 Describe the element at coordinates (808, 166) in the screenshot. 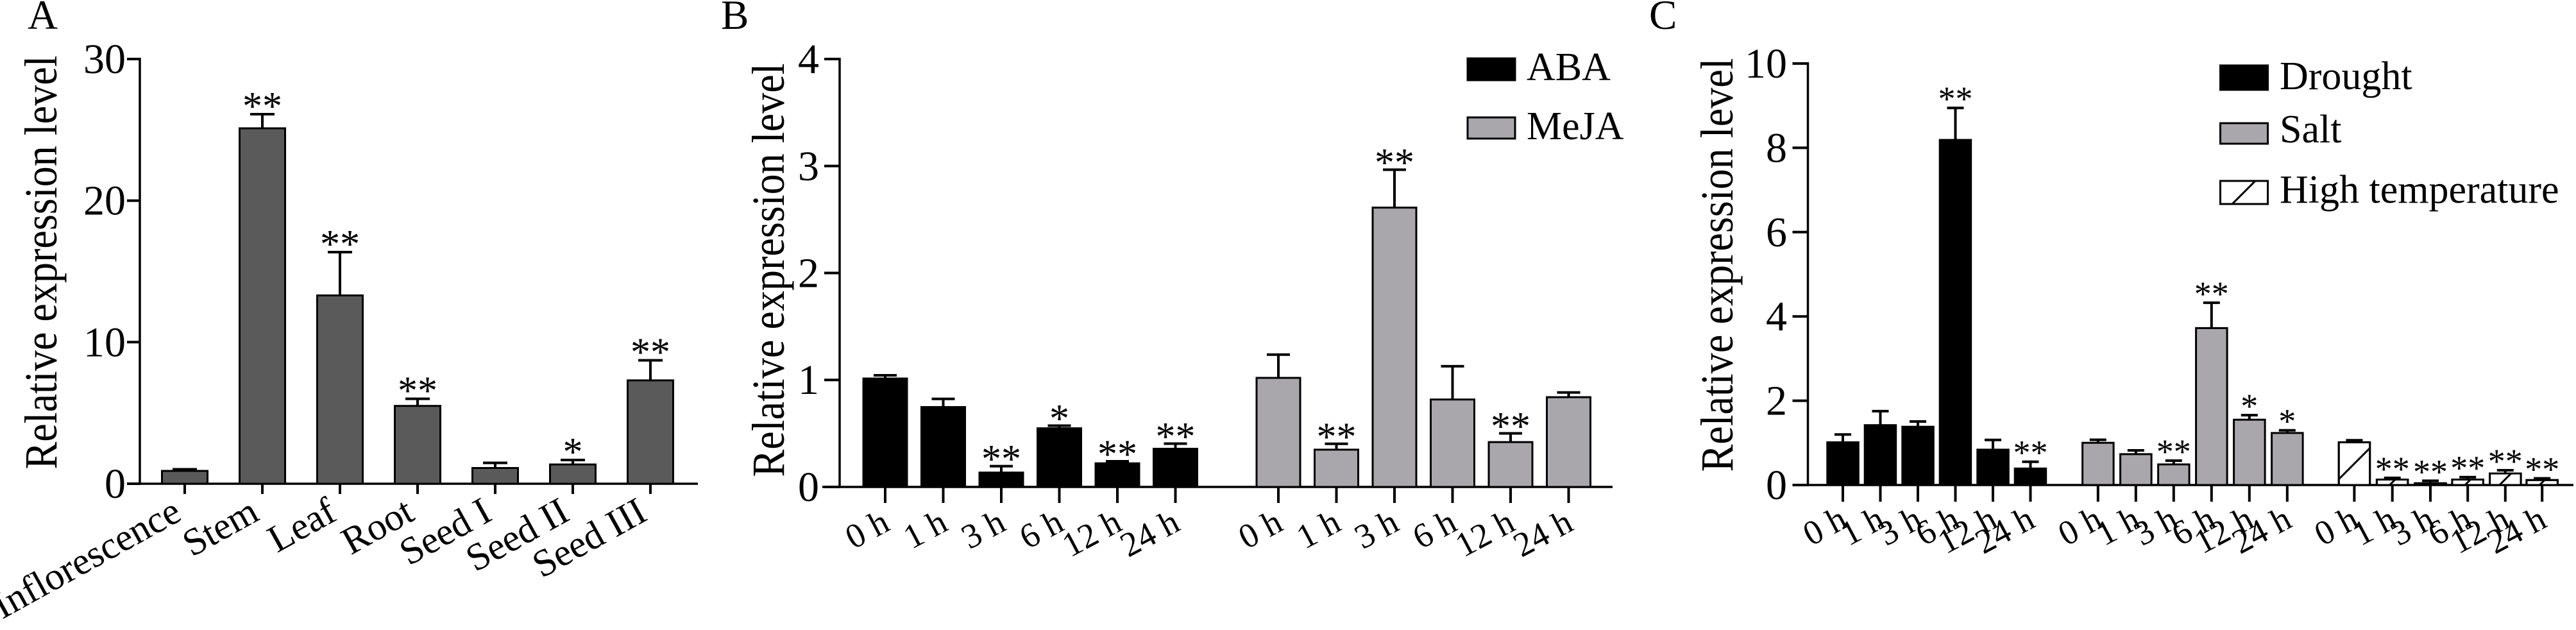

I see `svg-text: 3` at that location.